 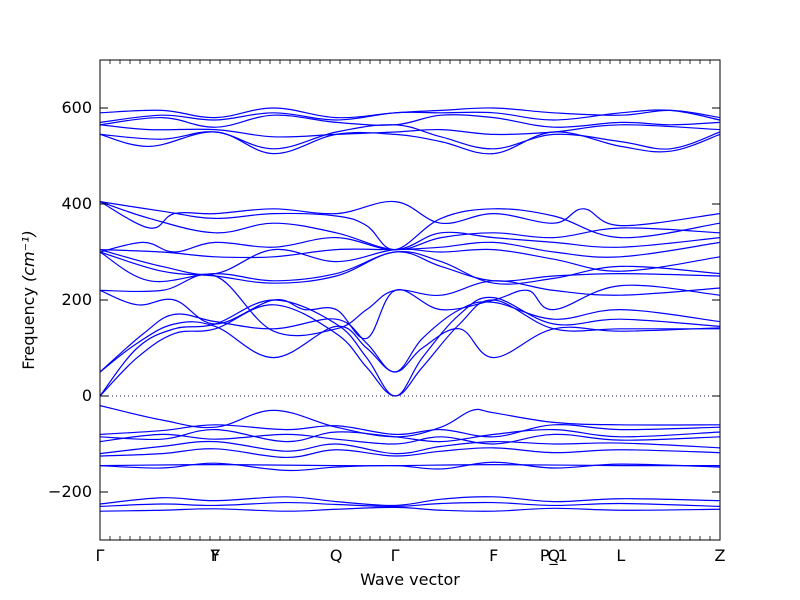 I want to click on y-tick-label: −200, so click(x=70, y=491).